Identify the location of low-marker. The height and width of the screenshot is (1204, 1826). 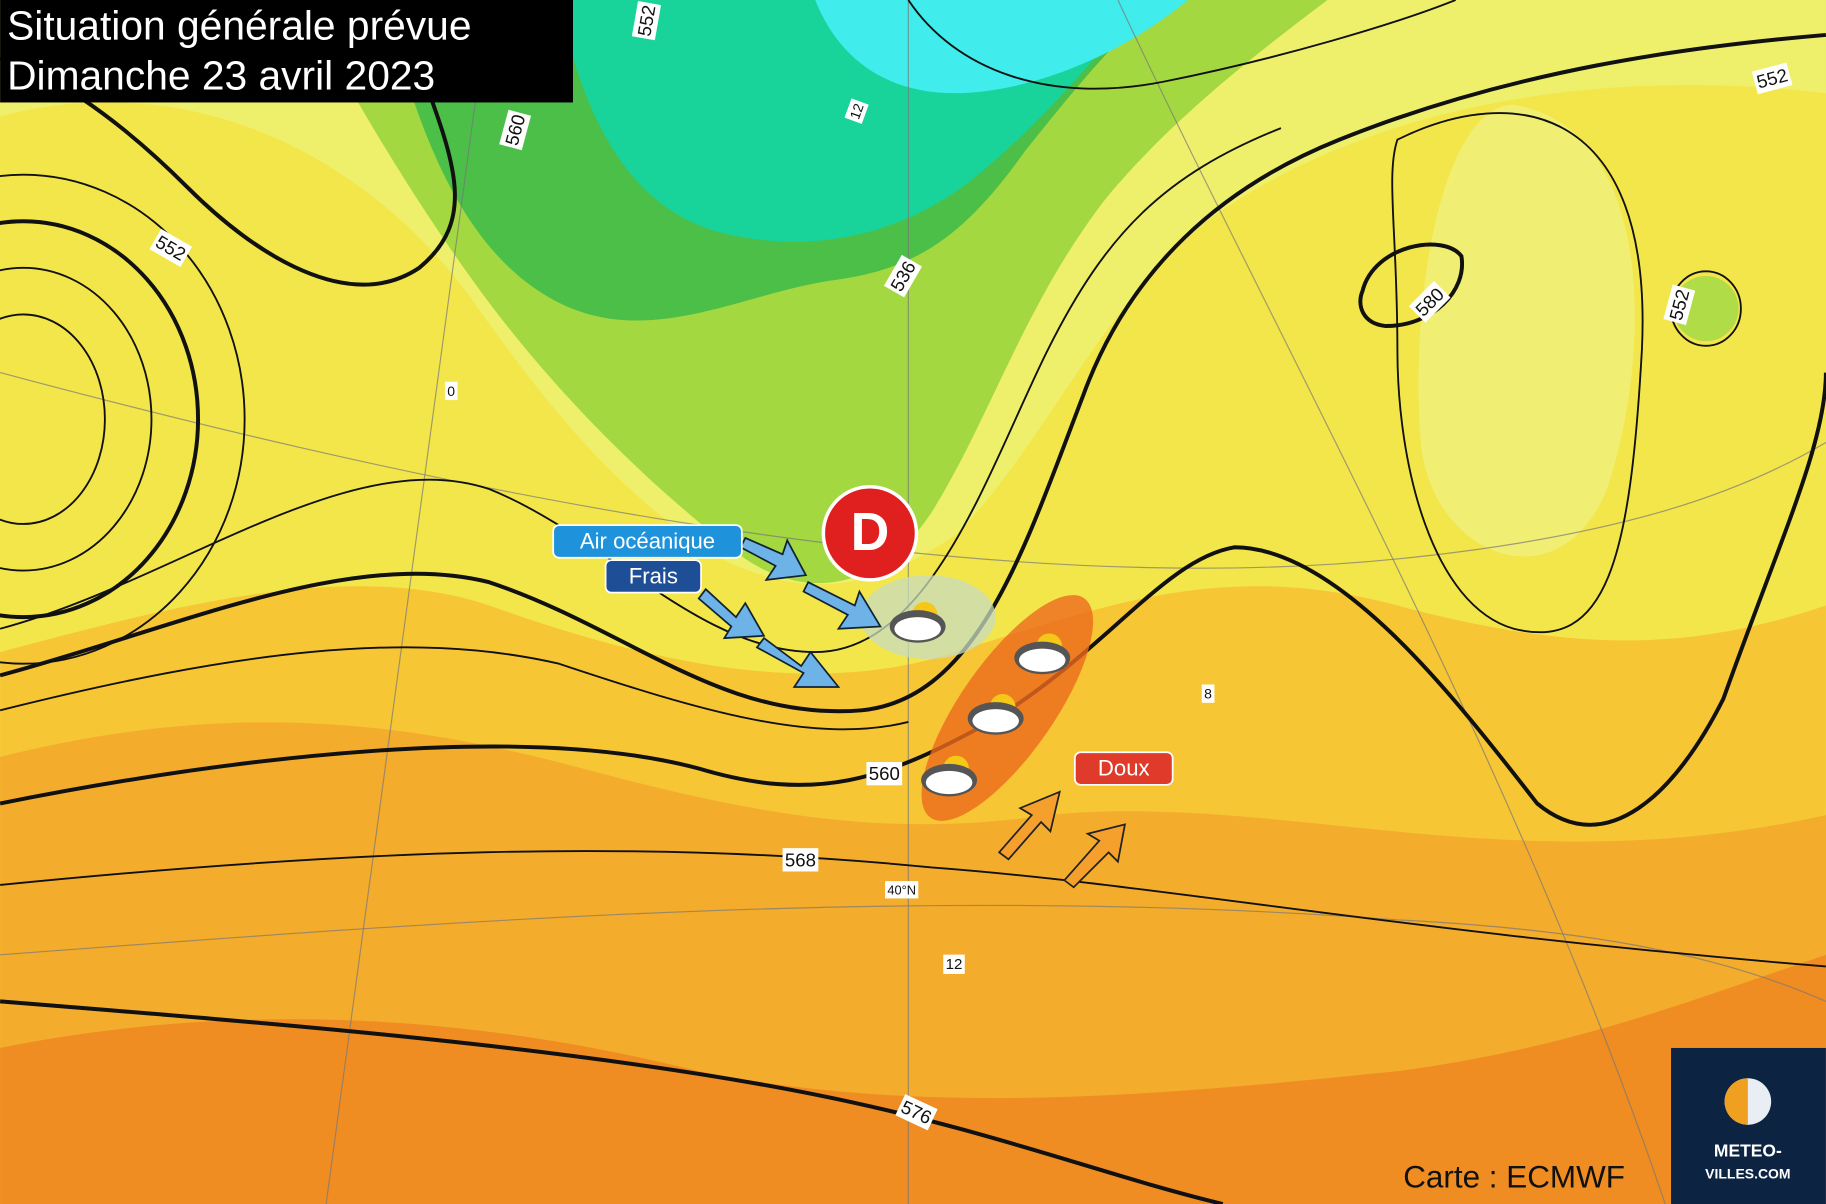
(870, 533).